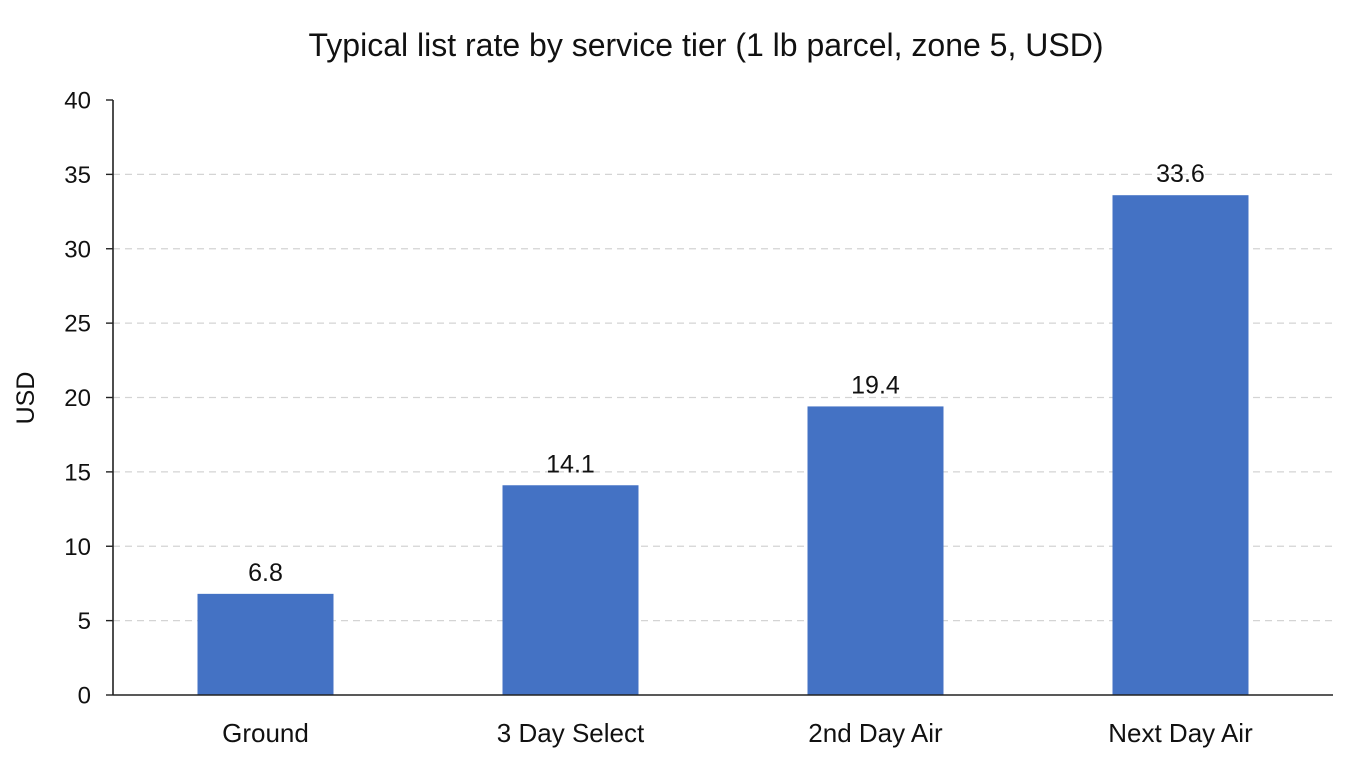 Image resolution: width=1360 pixels, height=768 pixels. What do you see at coordinates (77, 472) in the screenshot?
I see `y-tick-label-15: 15` at bounding box center [77, 472].